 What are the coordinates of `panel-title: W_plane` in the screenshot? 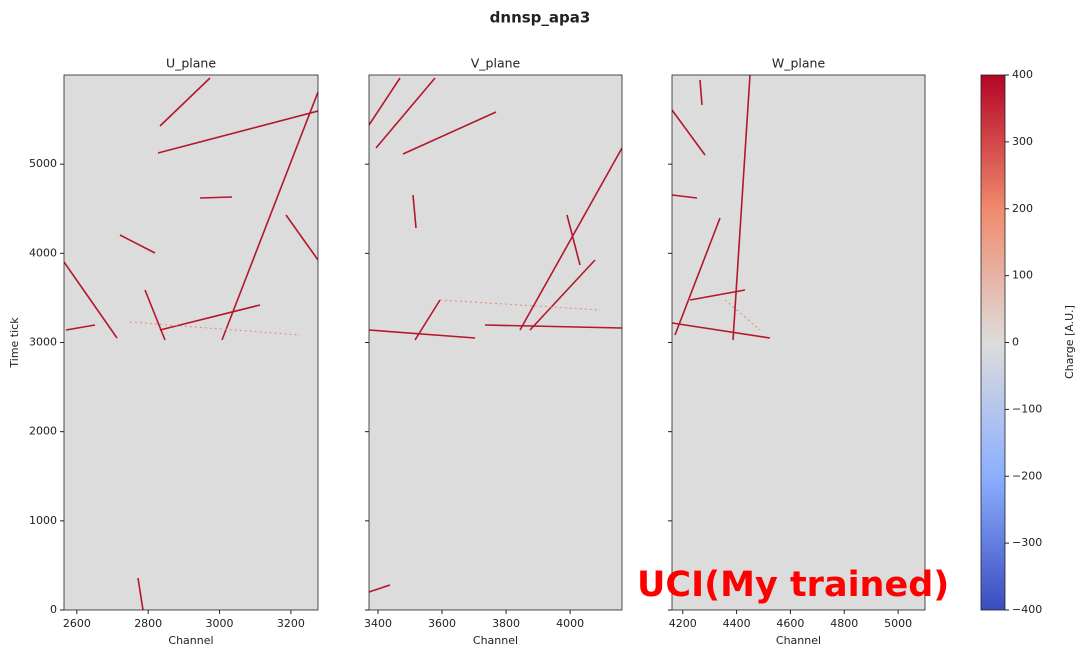 It's located at (799, 63).